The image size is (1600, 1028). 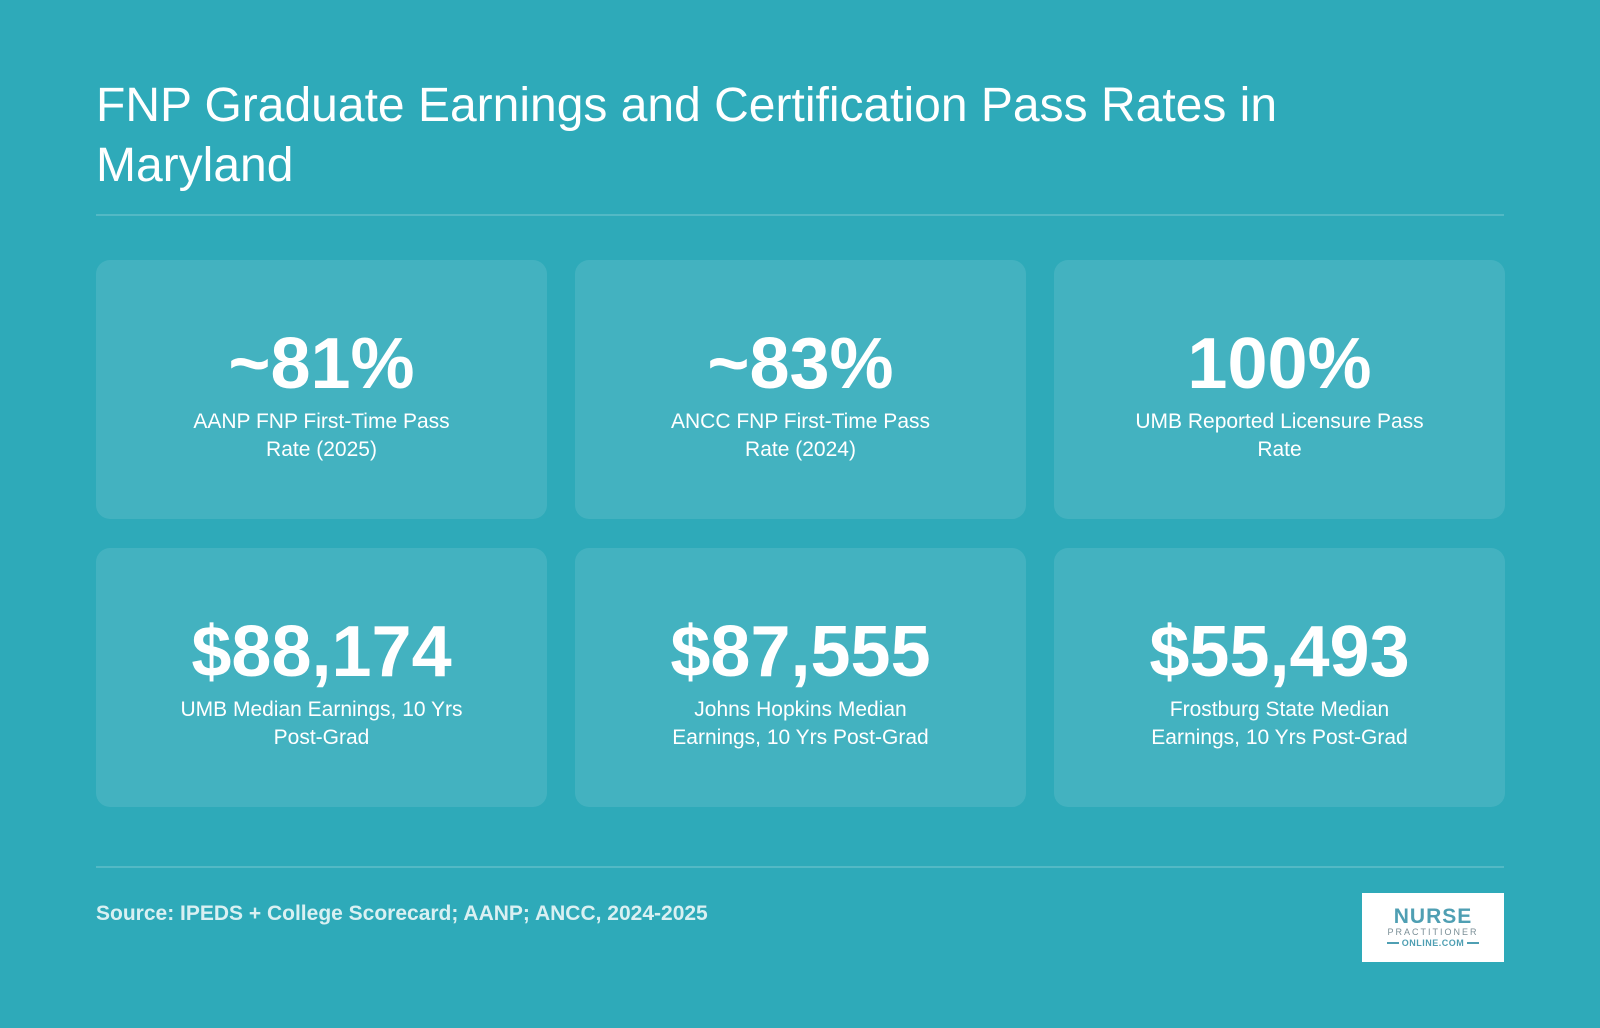 What do you see at coordinates (800, 435) in the screenshot?
I see `stat-label: ANCC FNP First-Time Pass Rate (2024)` at bounding box center [800, 435].